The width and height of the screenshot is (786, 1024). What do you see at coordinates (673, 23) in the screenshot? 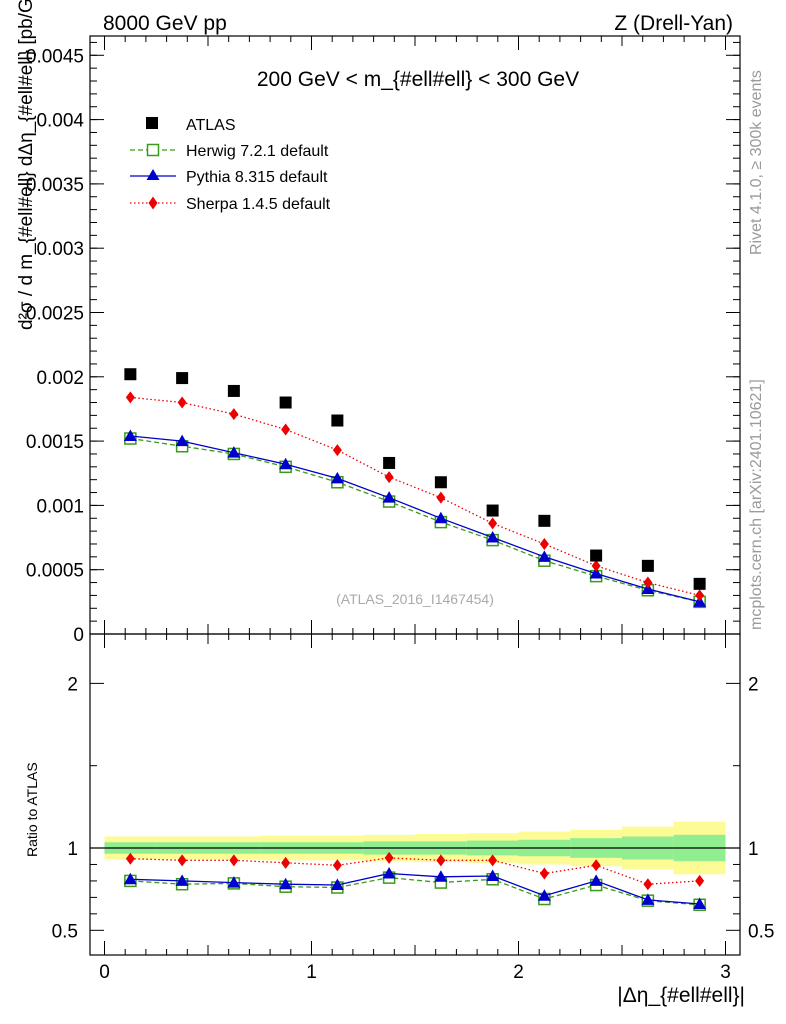
I see `header-right: Z (Drell-Yan)` at bounding box center [673, 23].